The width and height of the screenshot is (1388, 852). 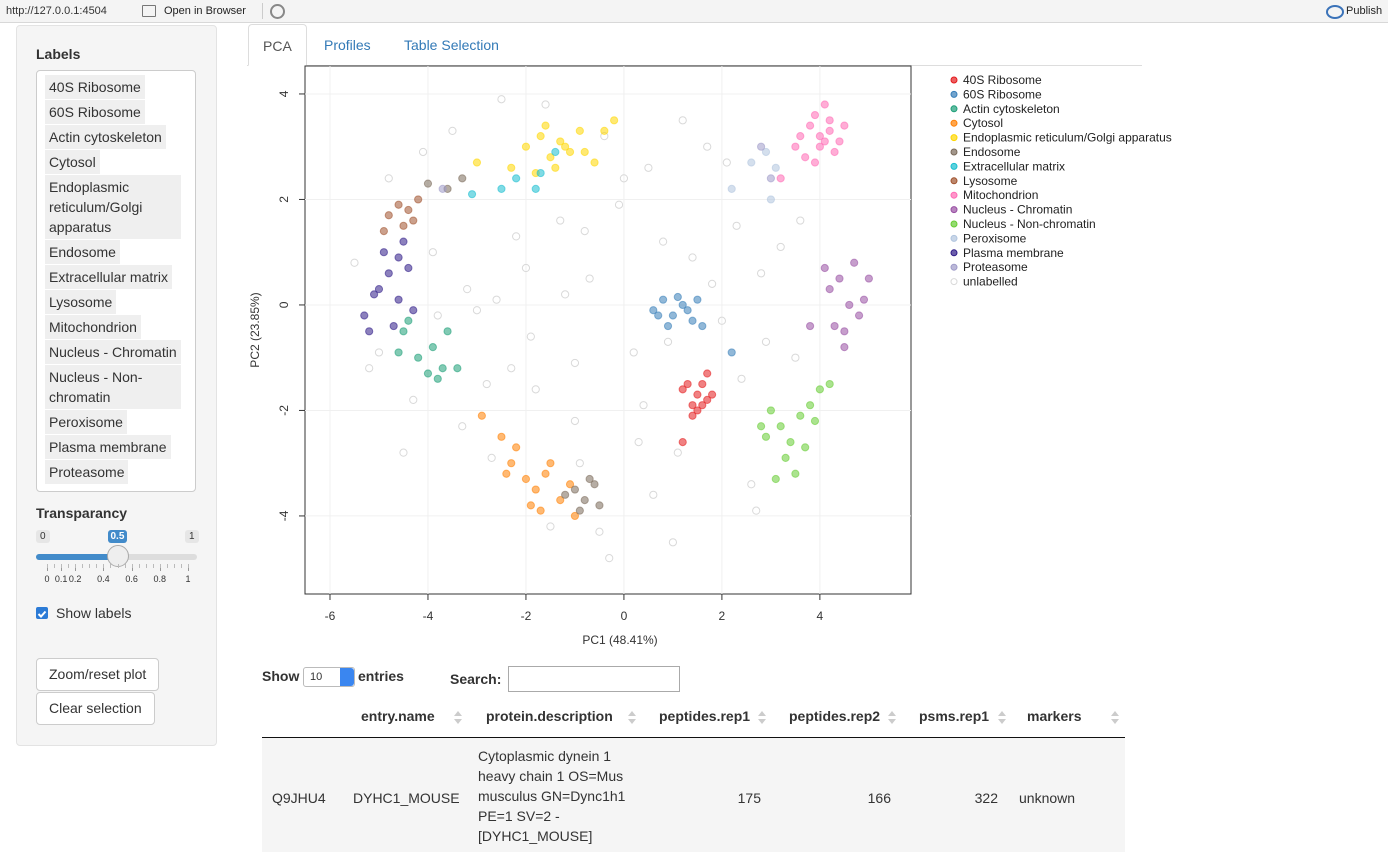 I want to click on sort-up, so click(x=762, y=713).